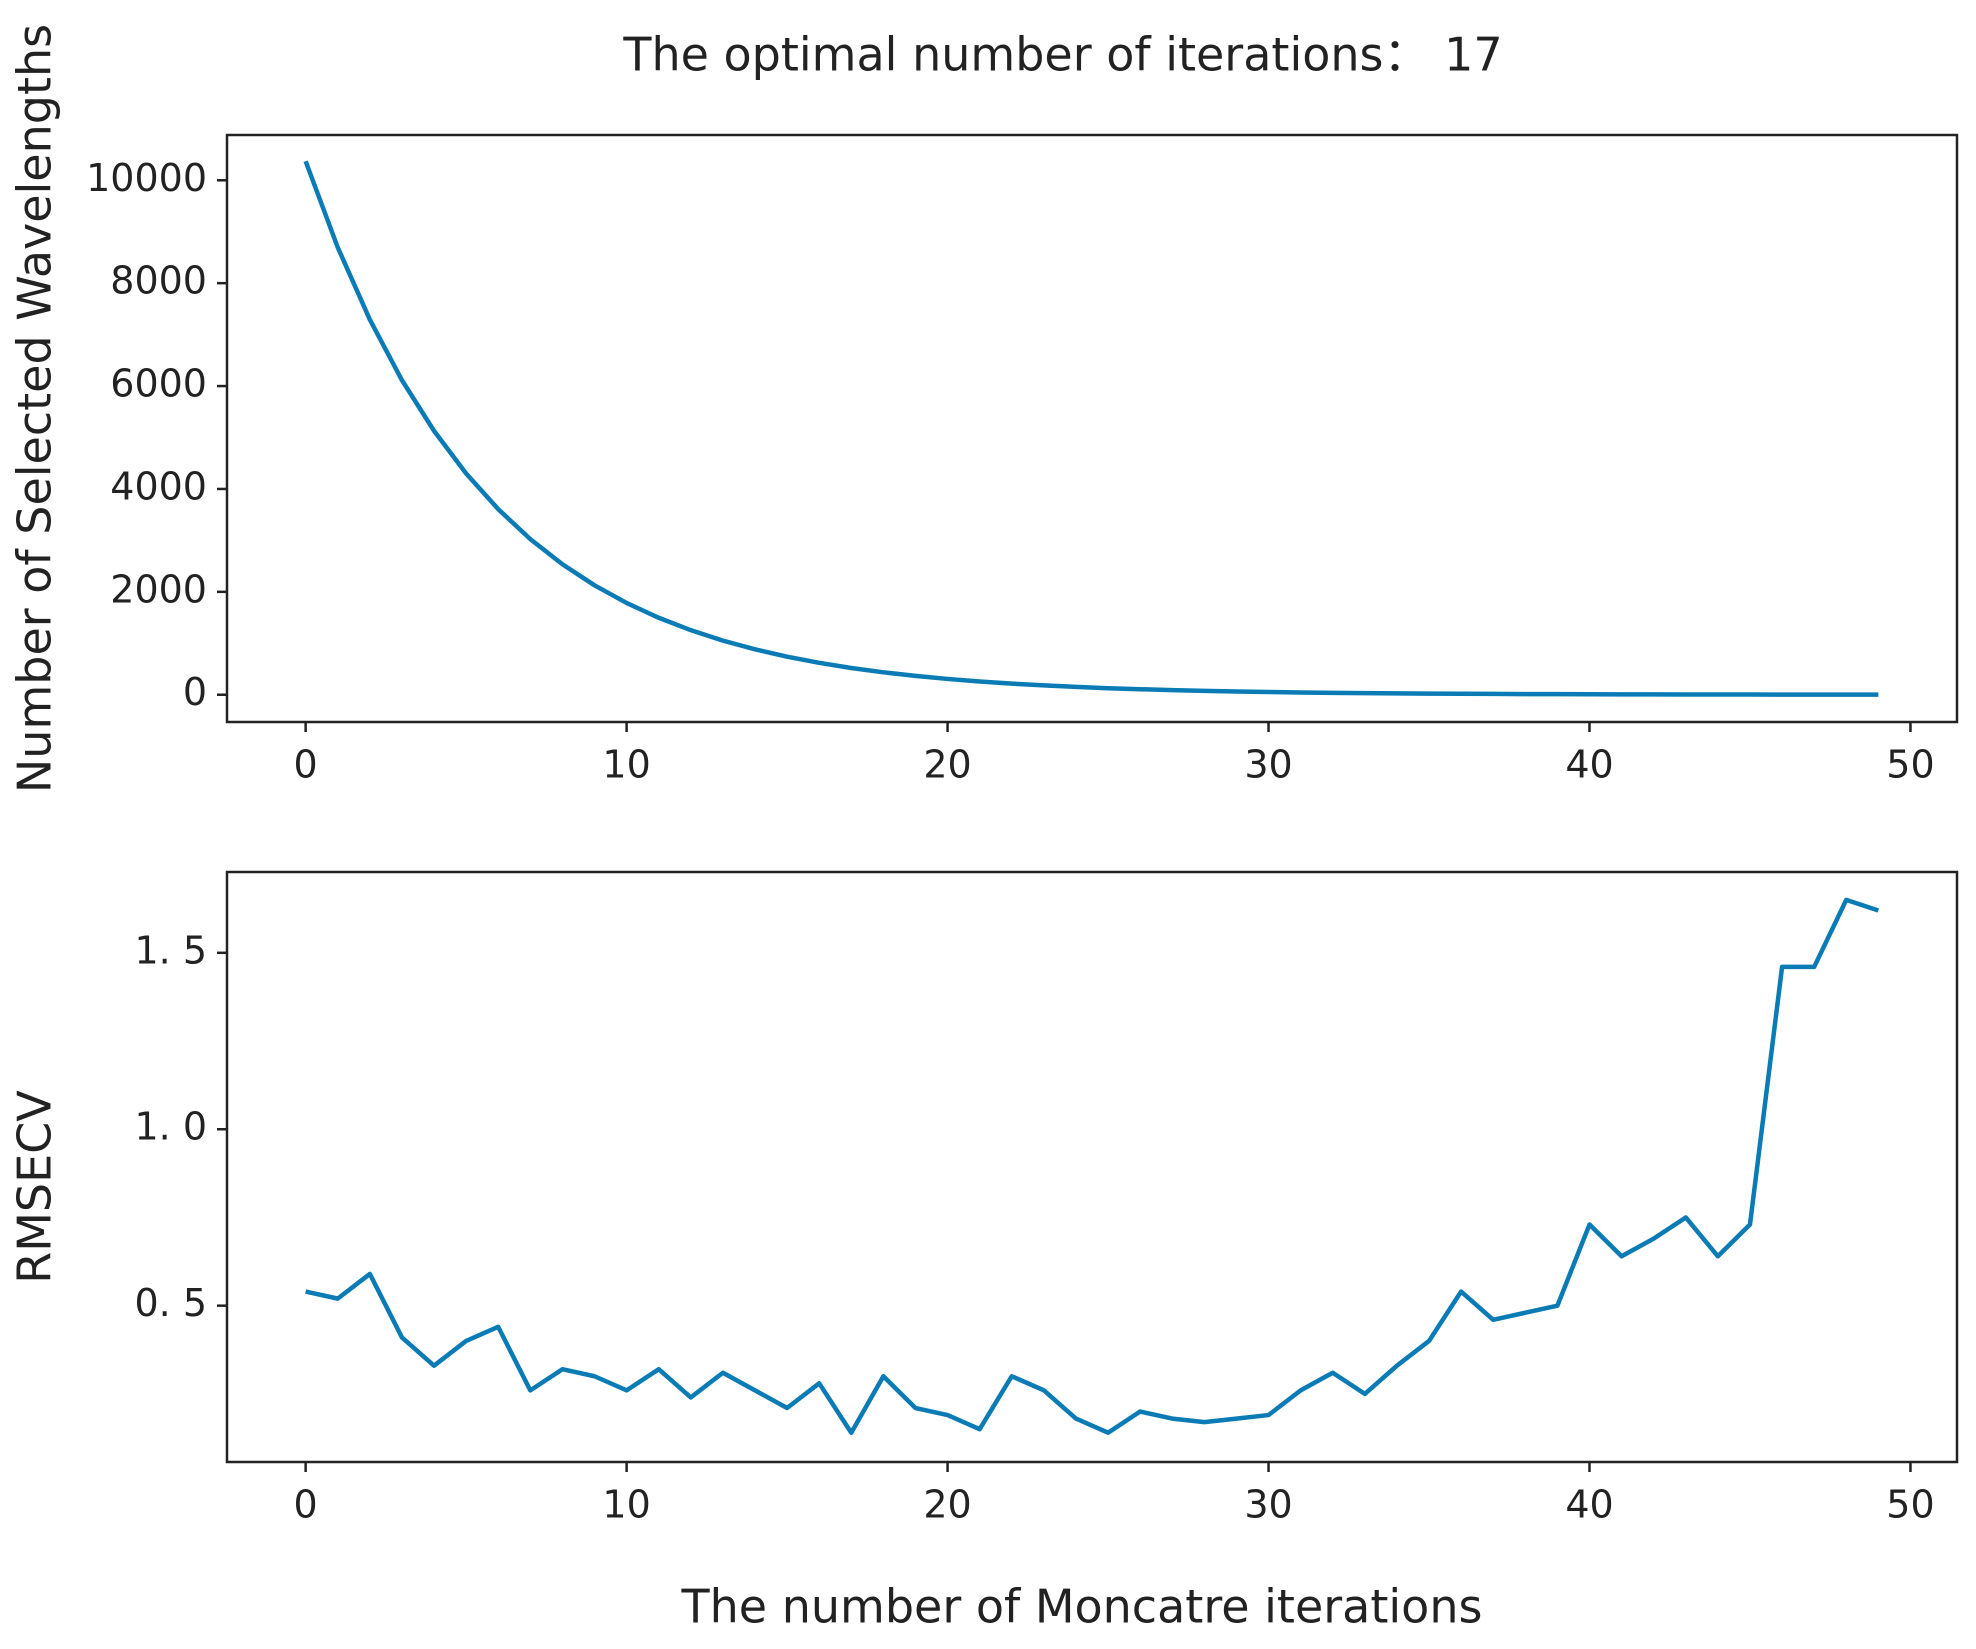 Image resolution: width=1976 pixels, height=1649 pixels. What do you see at coordinates (146, 178) in the screenshot?
I see `y-tick-label: 10000` at bounding box center [146, 178].